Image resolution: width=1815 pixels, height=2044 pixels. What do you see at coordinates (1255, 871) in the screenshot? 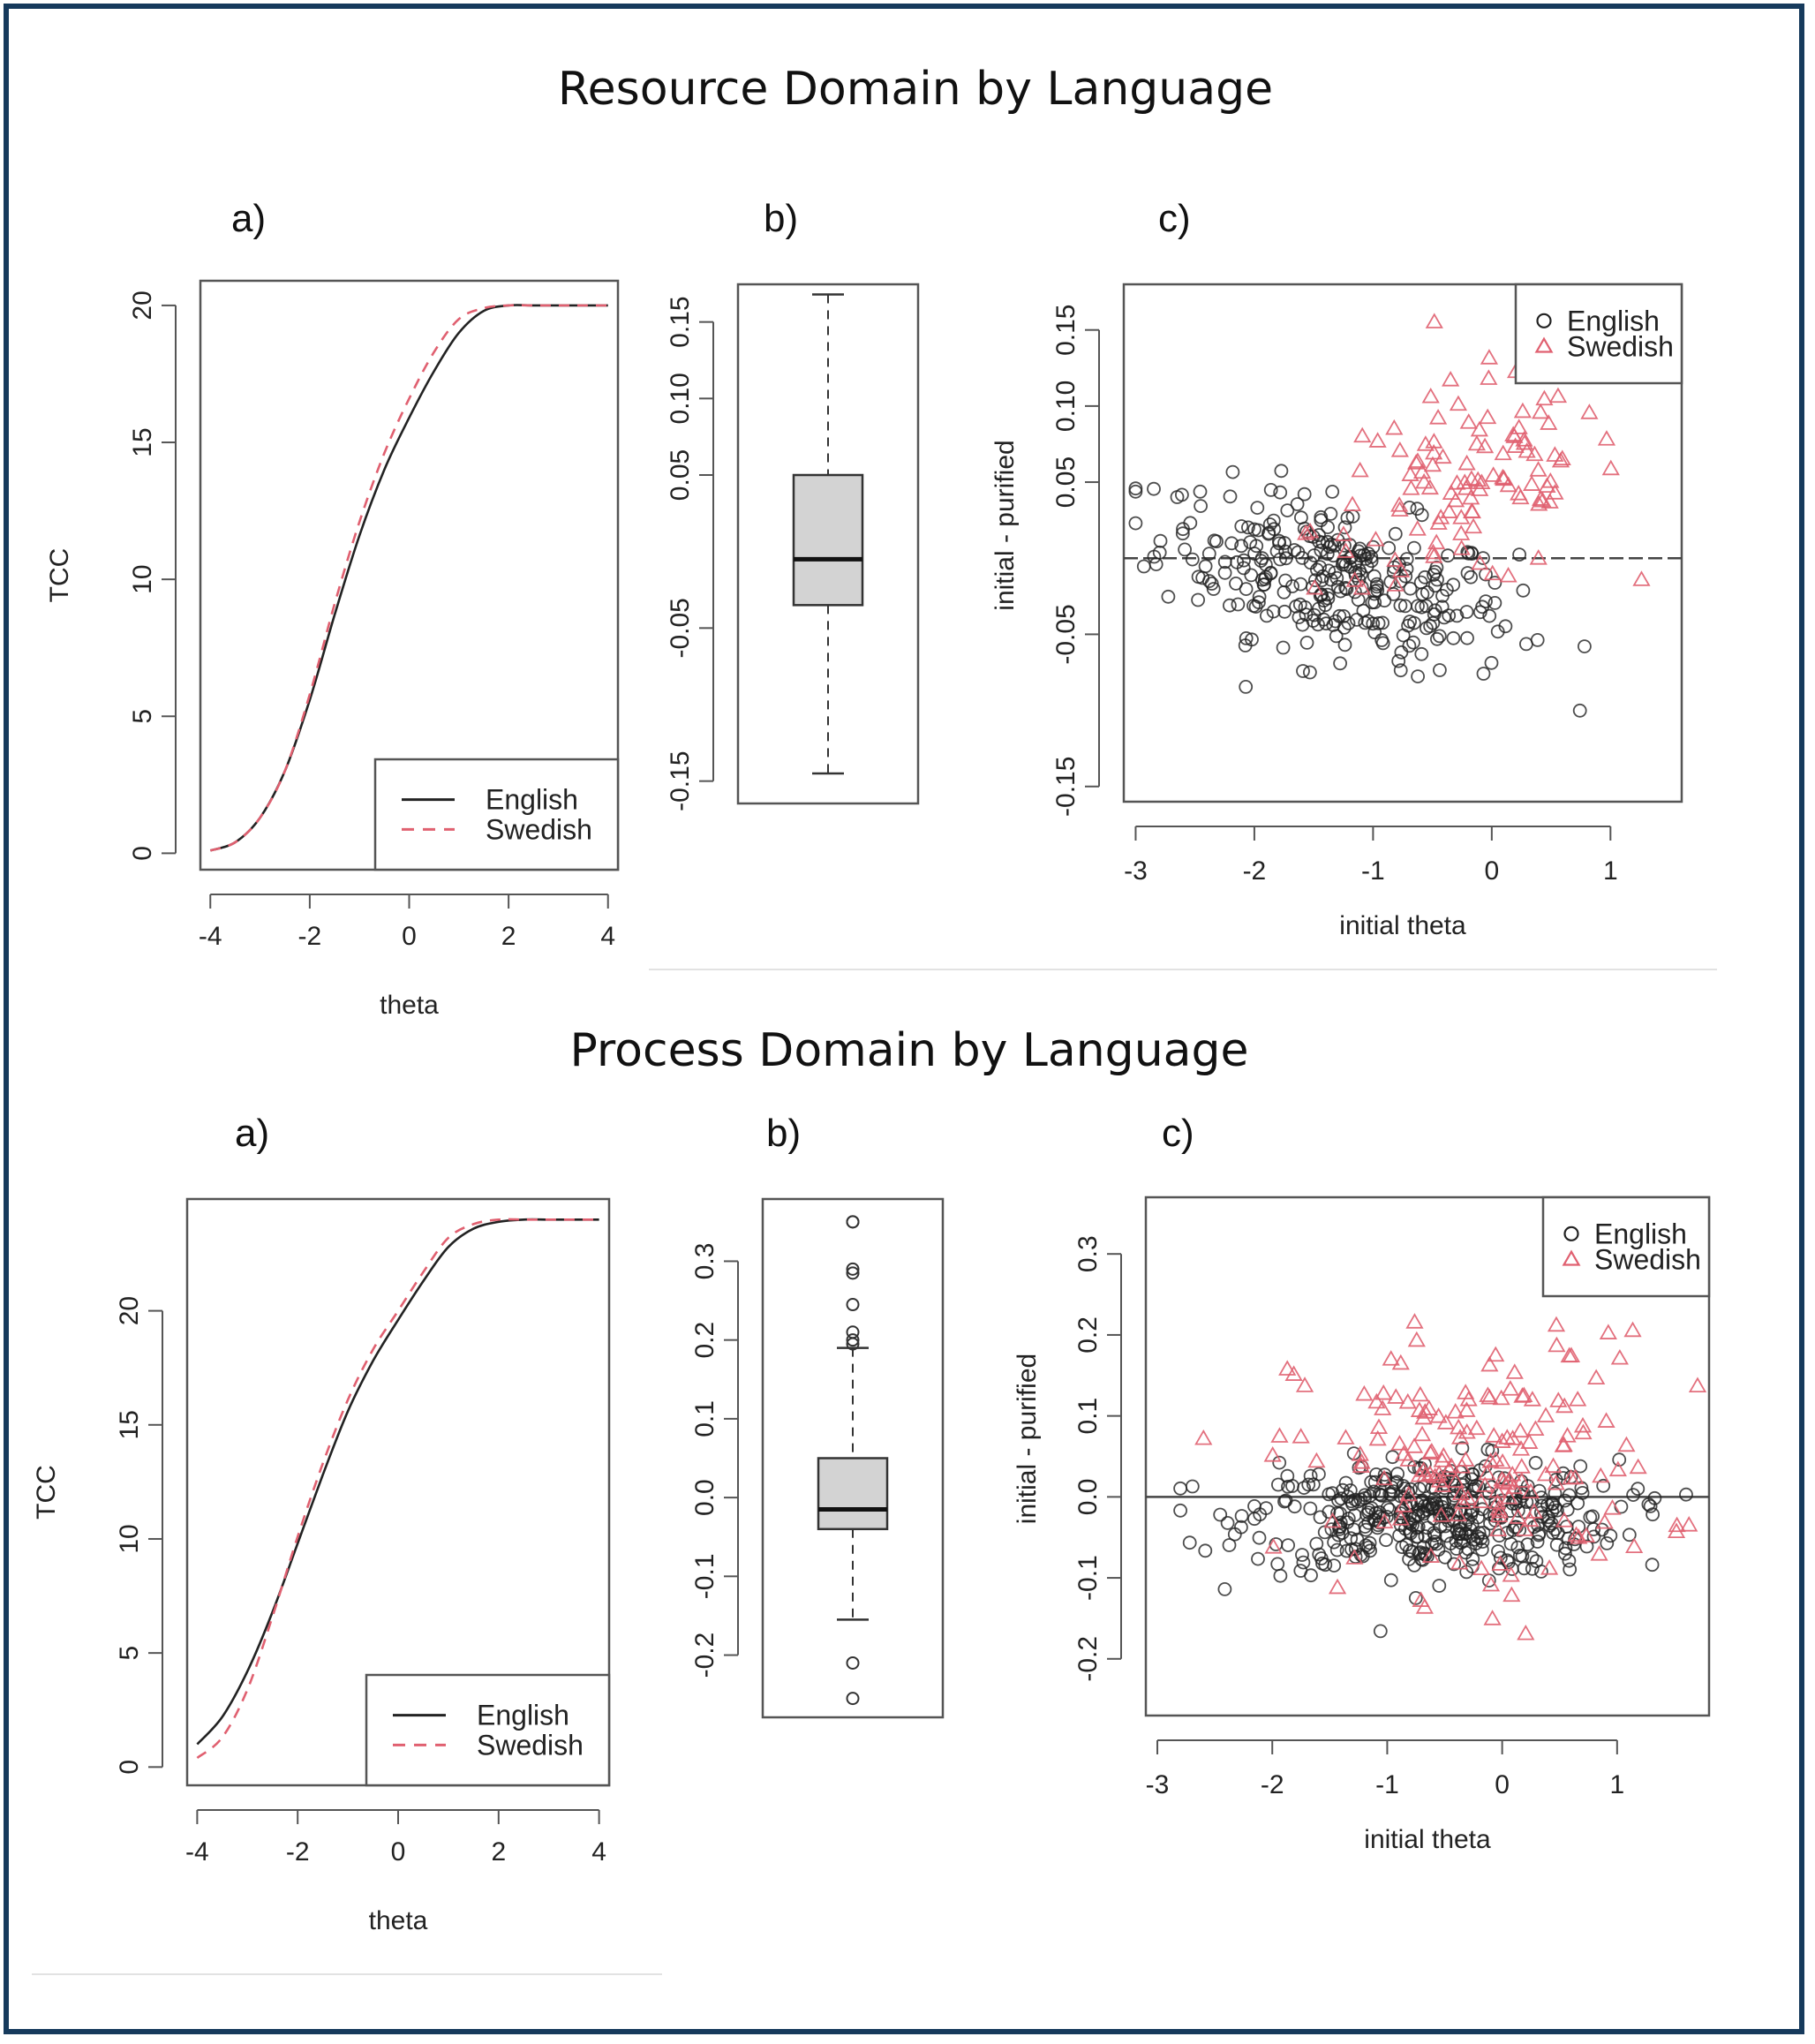
I see `resource-scatter-x-tick-label-1: -2` at bounding box center [1255, 871].